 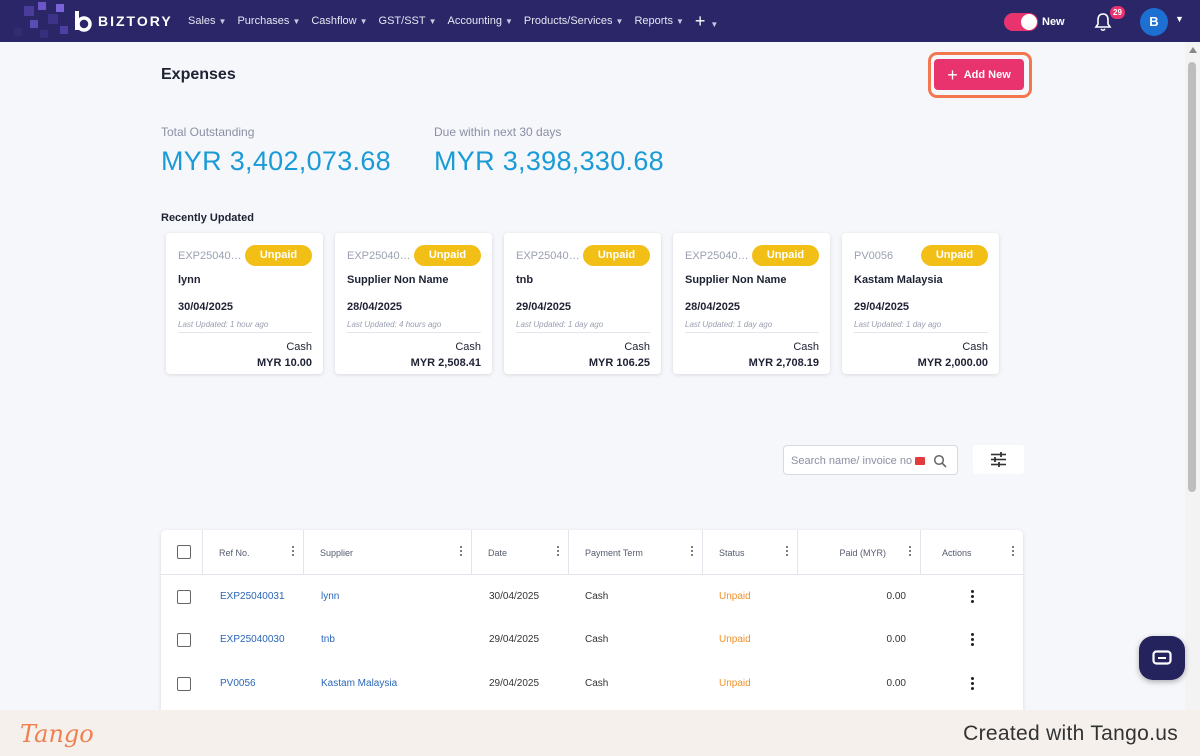 I want to click on card-date: 28/04/2025, so click(x=375, y=307).